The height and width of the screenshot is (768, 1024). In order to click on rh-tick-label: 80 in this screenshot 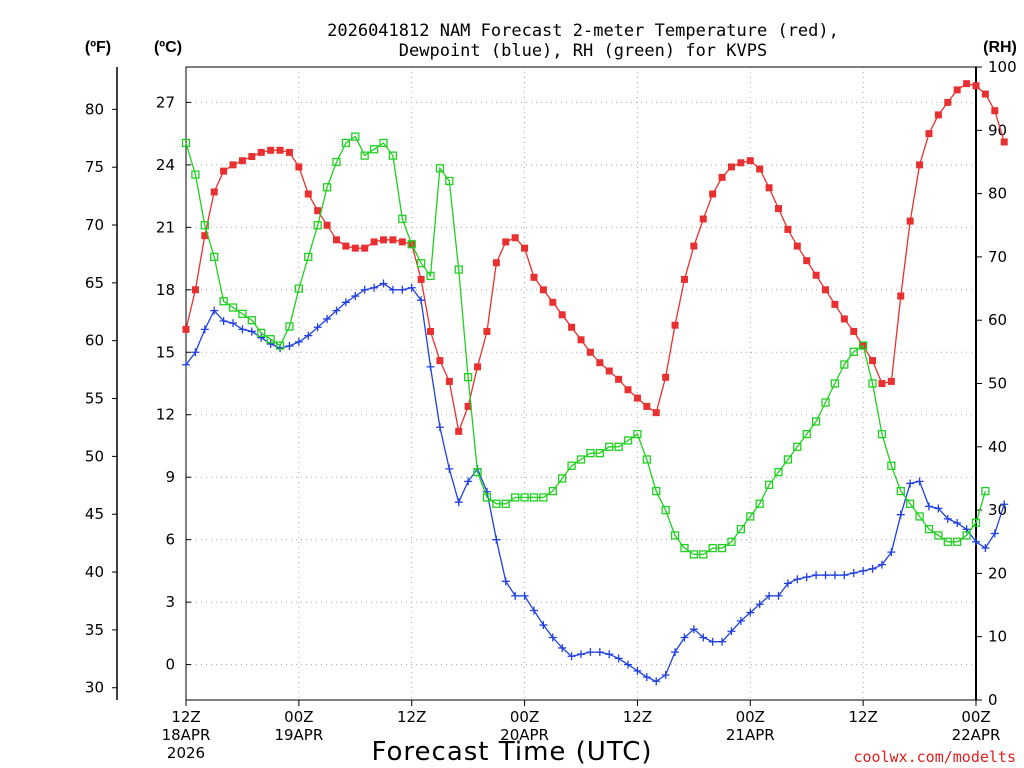, I will do `click(997, 194)`.